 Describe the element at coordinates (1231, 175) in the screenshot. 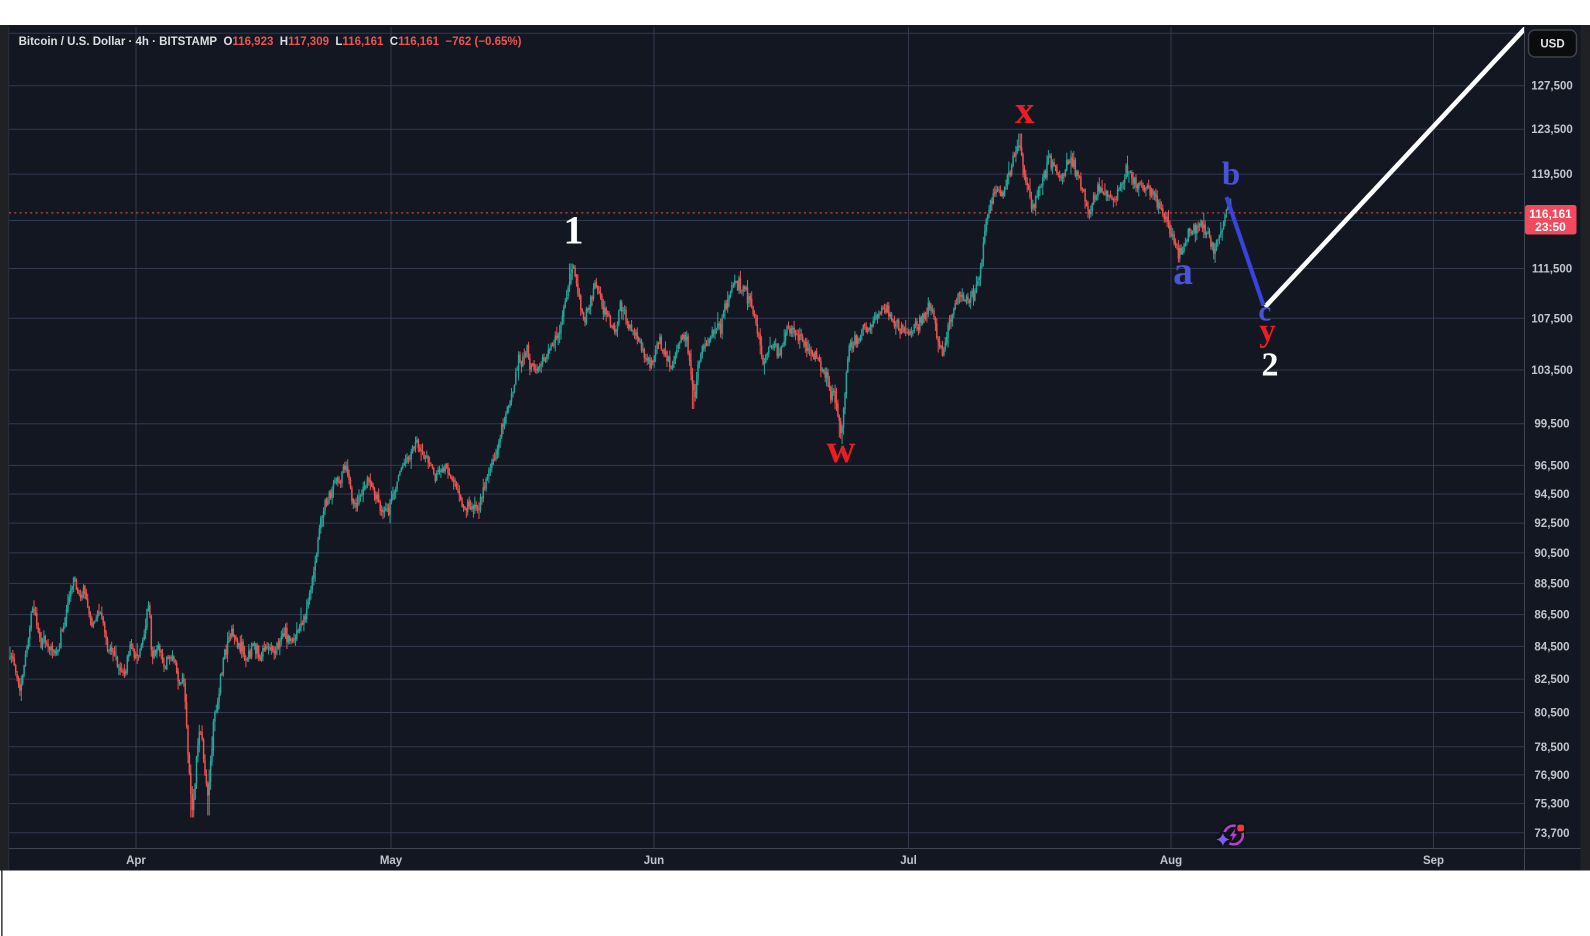

I see `svg-text: b` at that location.